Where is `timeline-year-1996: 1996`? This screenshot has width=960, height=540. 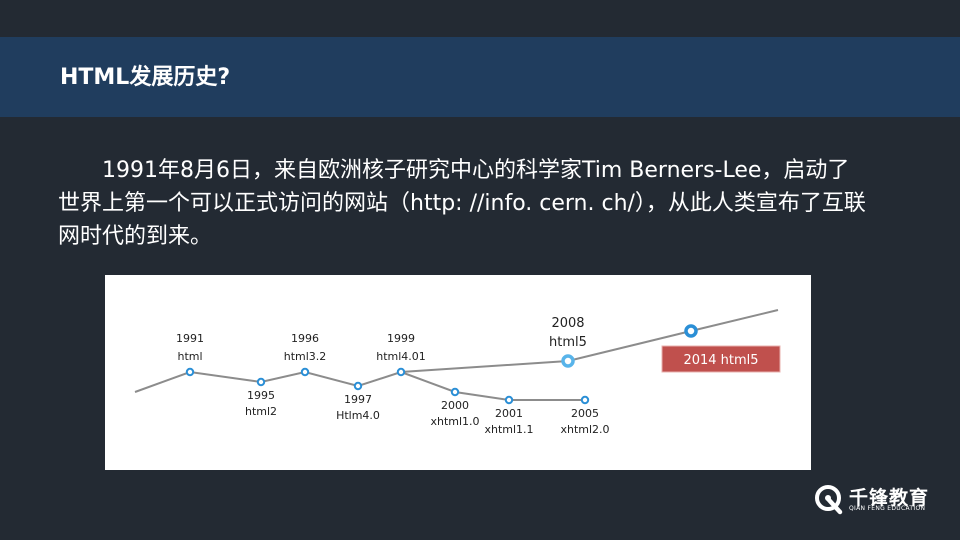 timeline-year-1996: 1996 is located at coordinates (305, 338).